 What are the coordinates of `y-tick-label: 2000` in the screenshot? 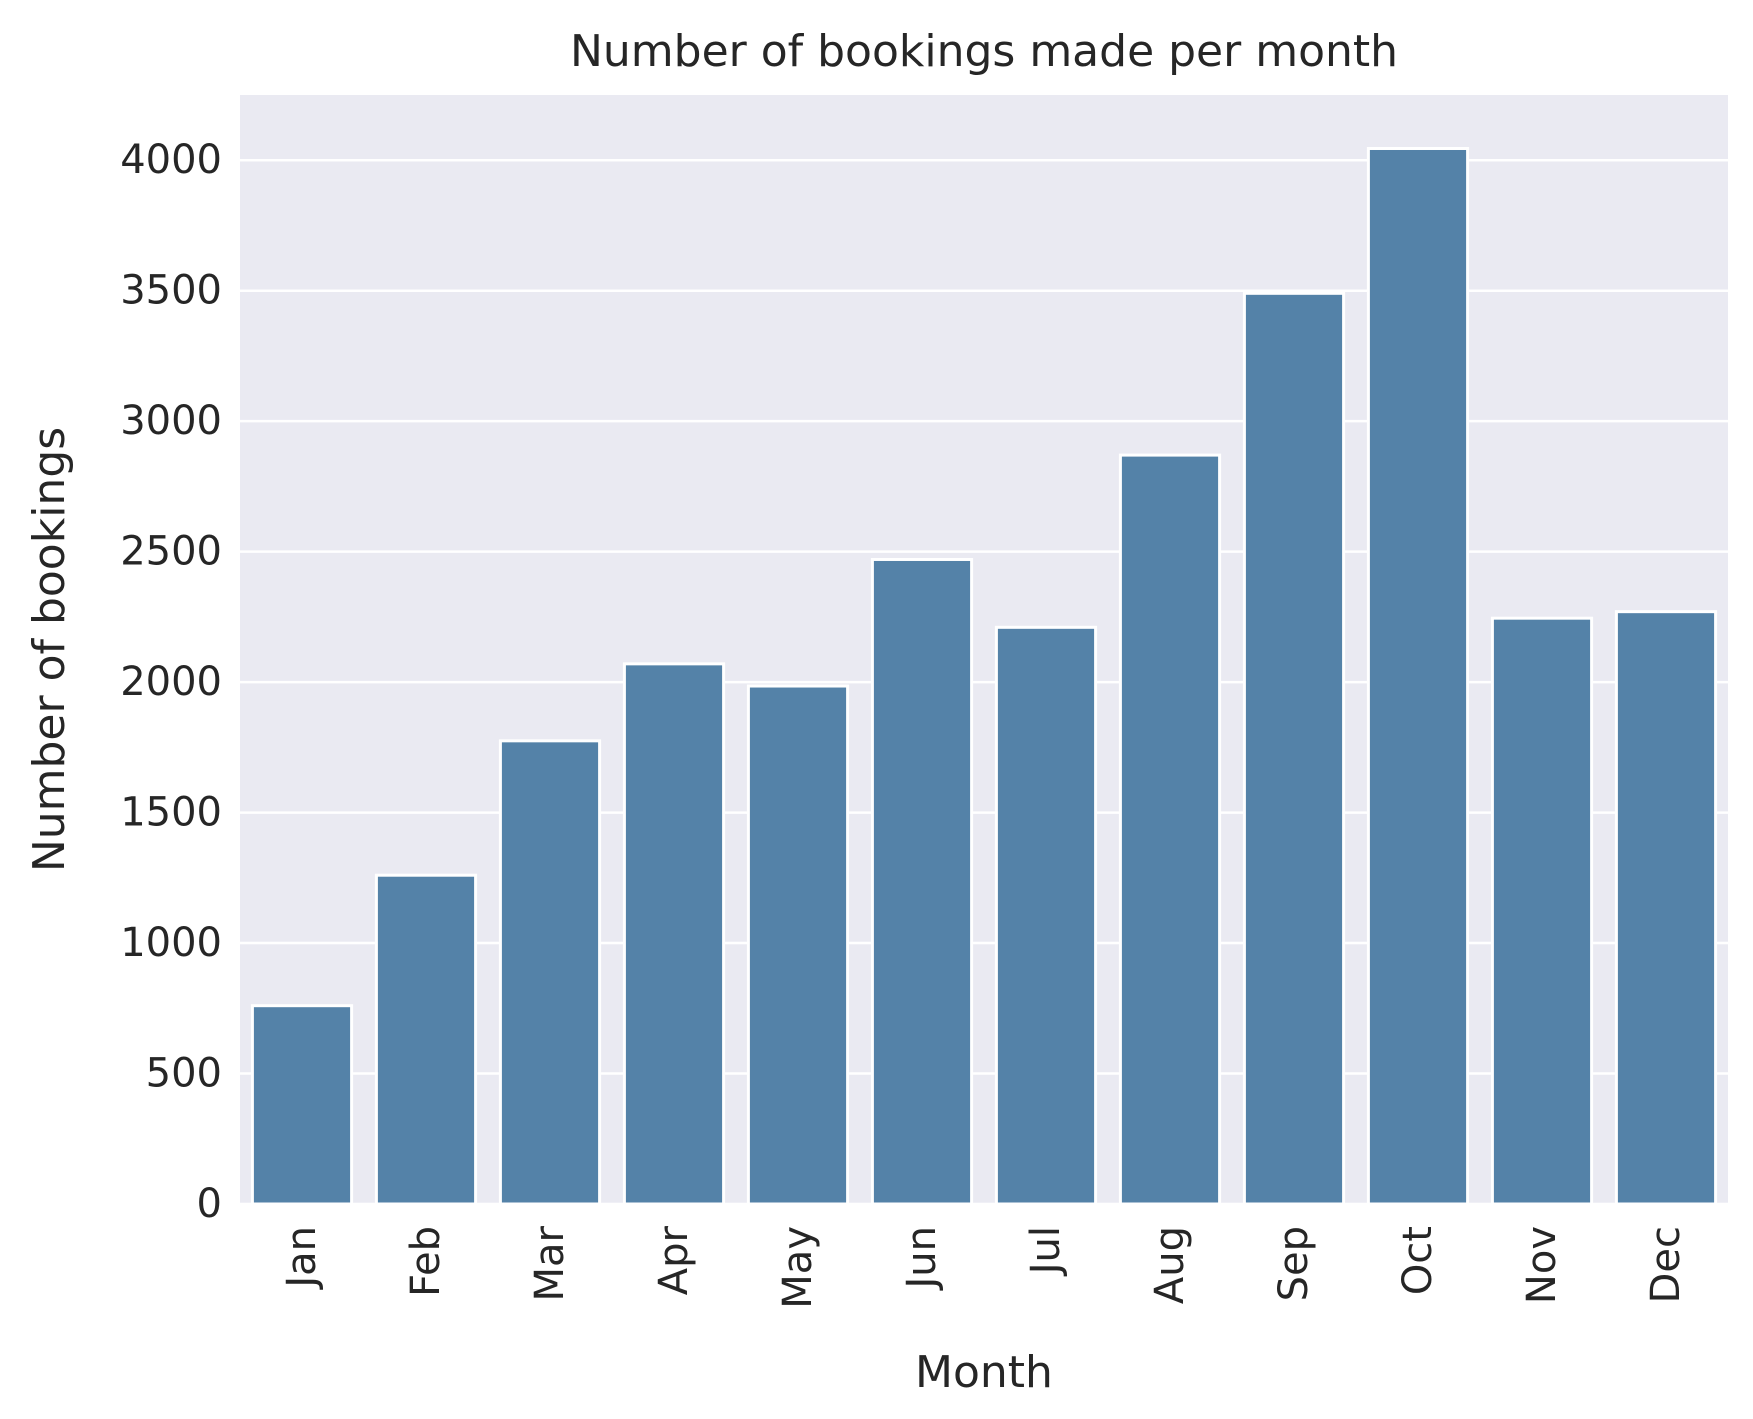 It's located at (171, 682).